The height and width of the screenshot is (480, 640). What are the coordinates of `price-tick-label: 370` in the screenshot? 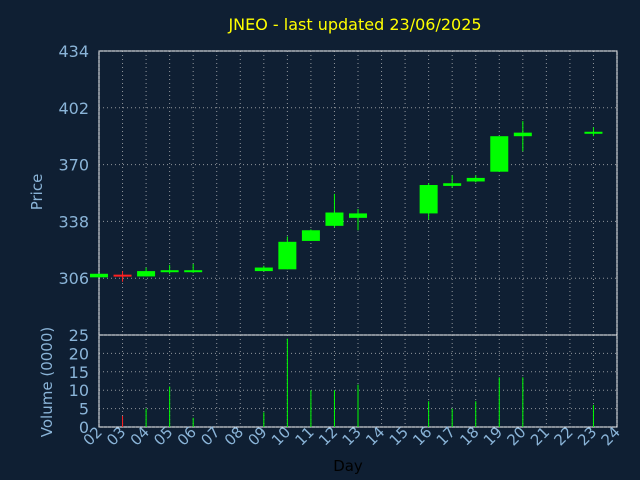 It's located at (73, 165).